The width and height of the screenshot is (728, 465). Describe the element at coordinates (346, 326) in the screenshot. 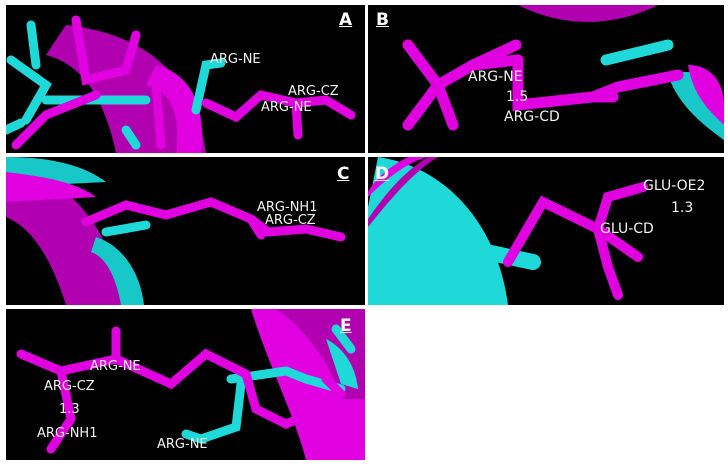

I see `panel-e-label: E` at that location.